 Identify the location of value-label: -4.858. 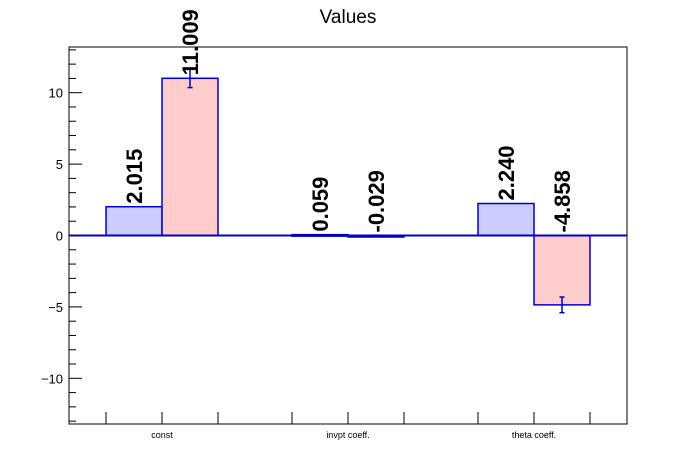
(562, 201).